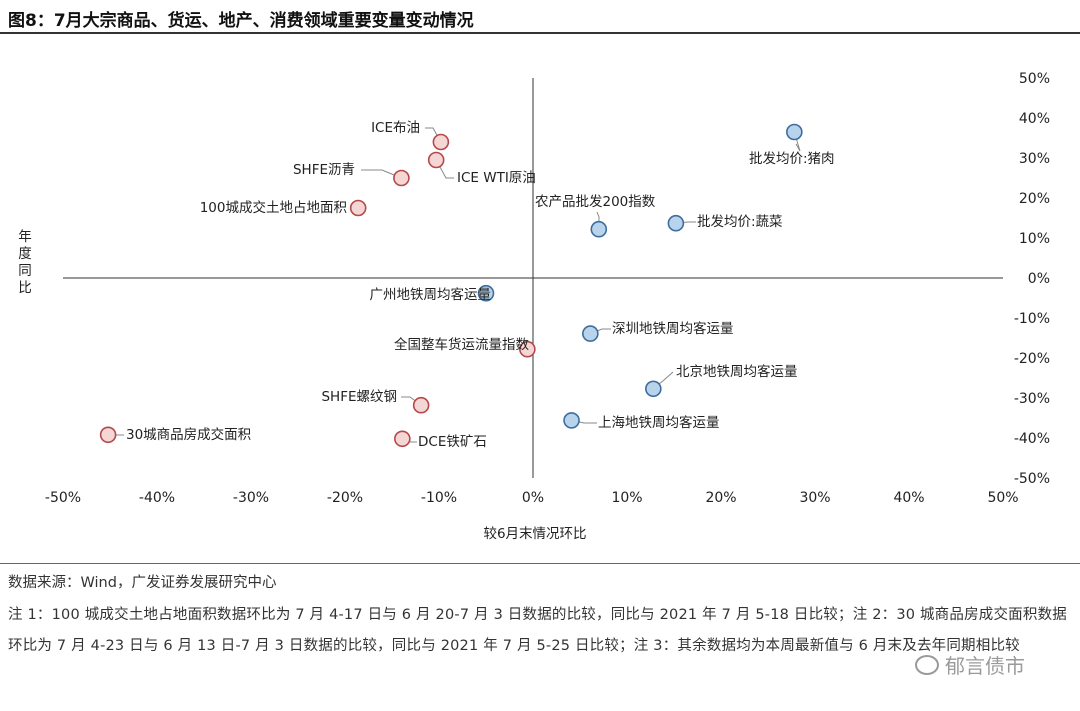 This screenshot has height=711, width=1080. I want to click on x-tick-label: 10%, so click(626, 498).